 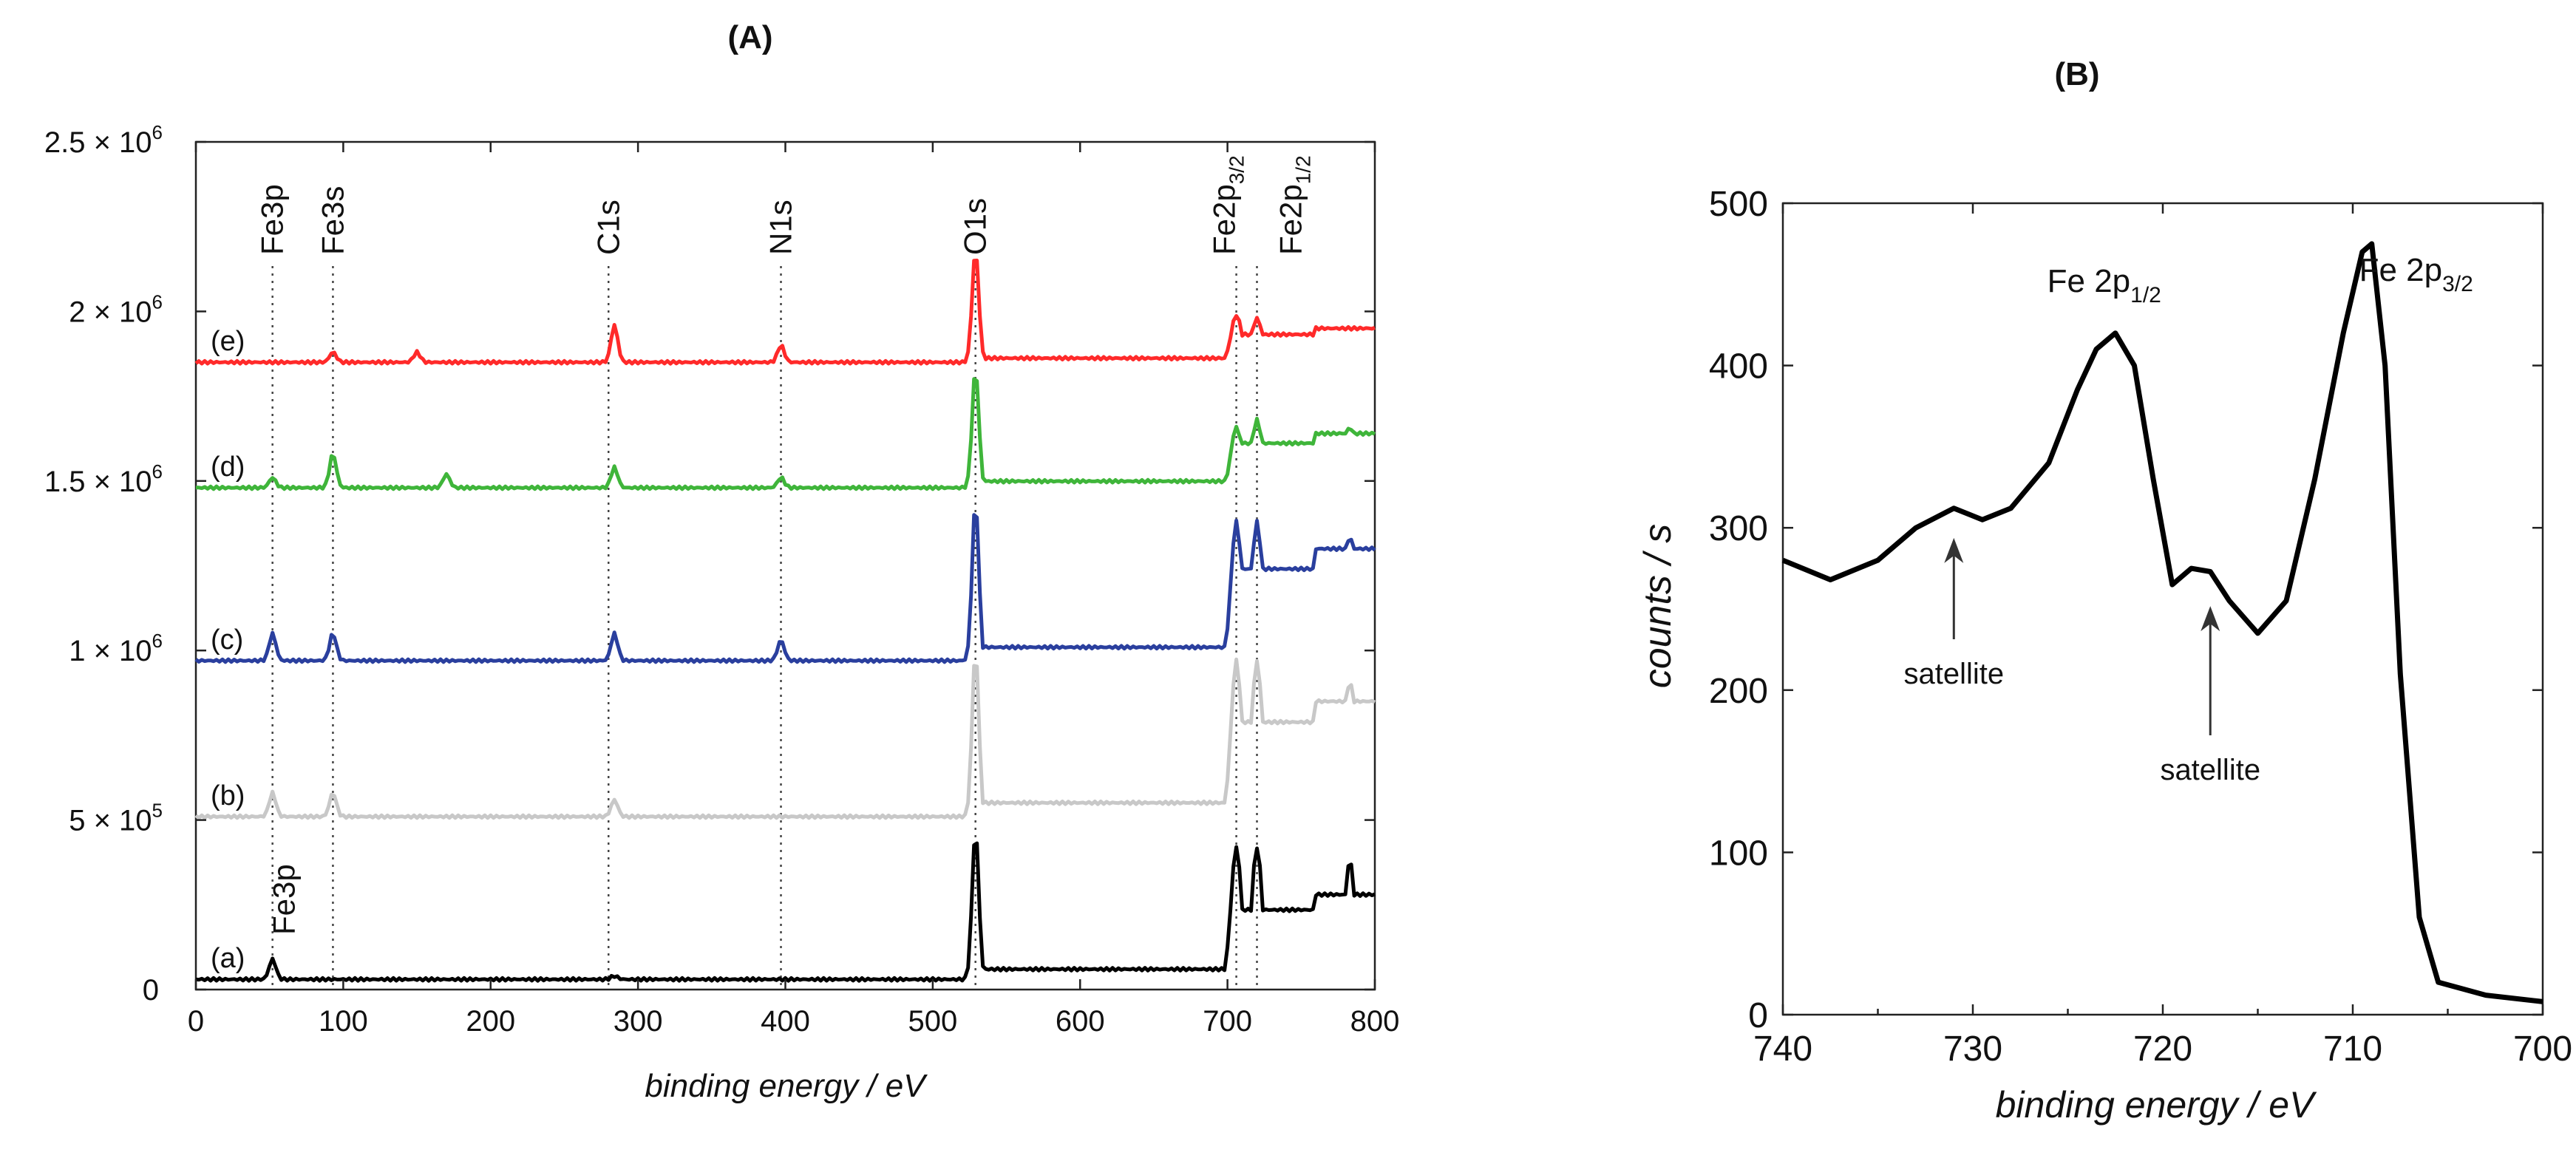 I want to click on panel-a-series-label: (c), so click(x=227, y=640).